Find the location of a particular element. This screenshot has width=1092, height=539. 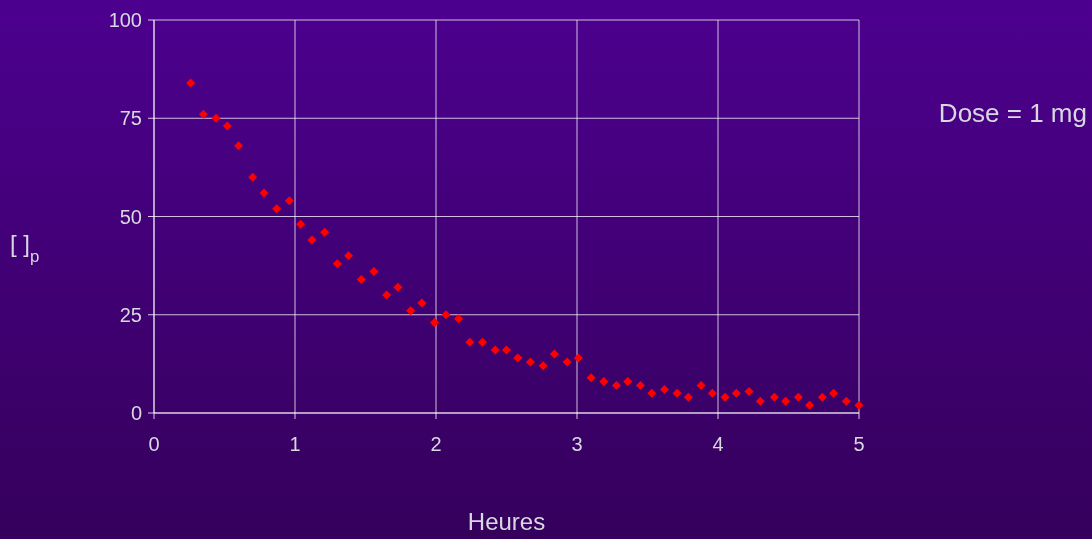

x-tick-label: 1 is located at coordinates (295, 444).